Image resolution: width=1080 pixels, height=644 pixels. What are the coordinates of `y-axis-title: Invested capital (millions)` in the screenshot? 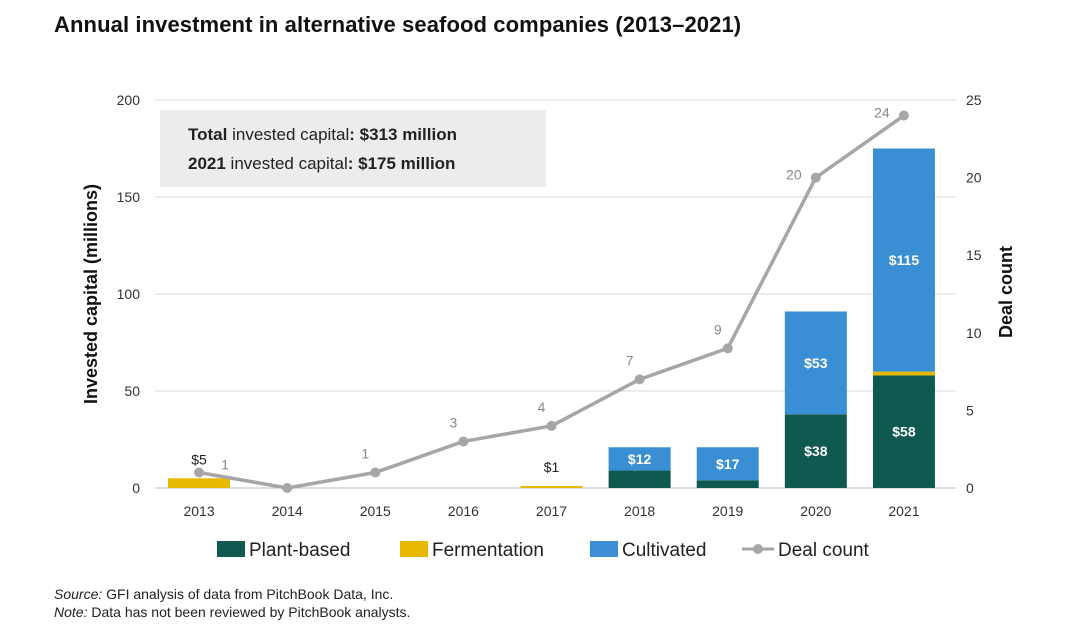 It's located at (91, 294).